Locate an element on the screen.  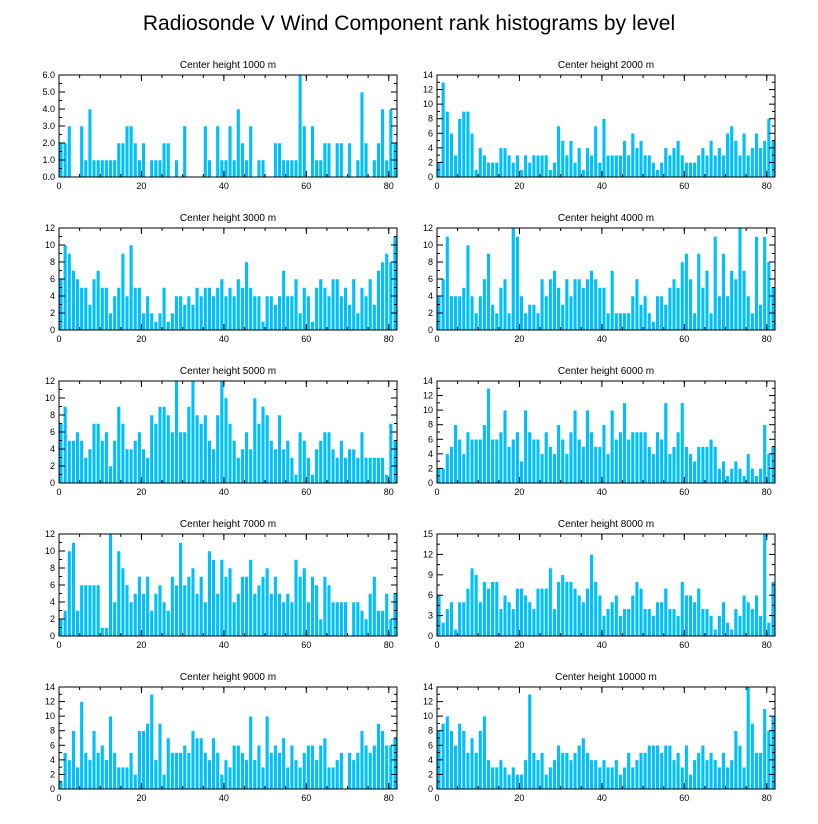
y-tick-label: 10 is located at coordinates (50, 245).